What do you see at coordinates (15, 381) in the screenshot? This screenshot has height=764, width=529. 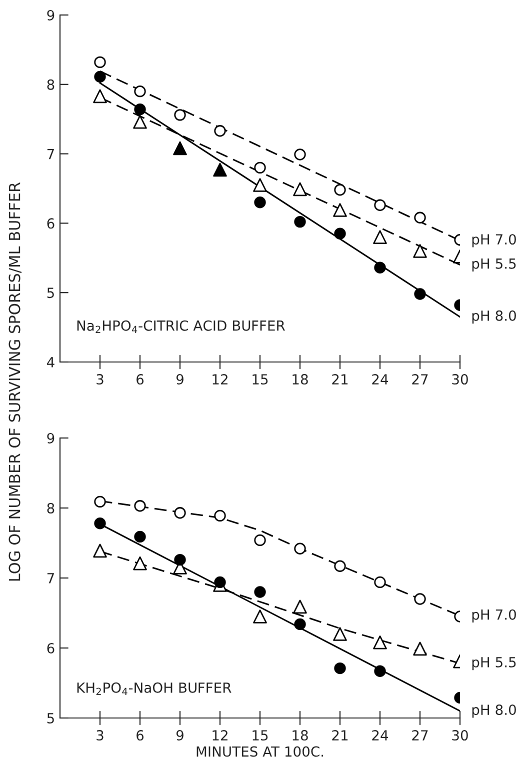 I see `y-axis-title: LOG OF NUMBER OF SURVIVING SPORES/ML BUFFER` at bounding box center [15, 381].